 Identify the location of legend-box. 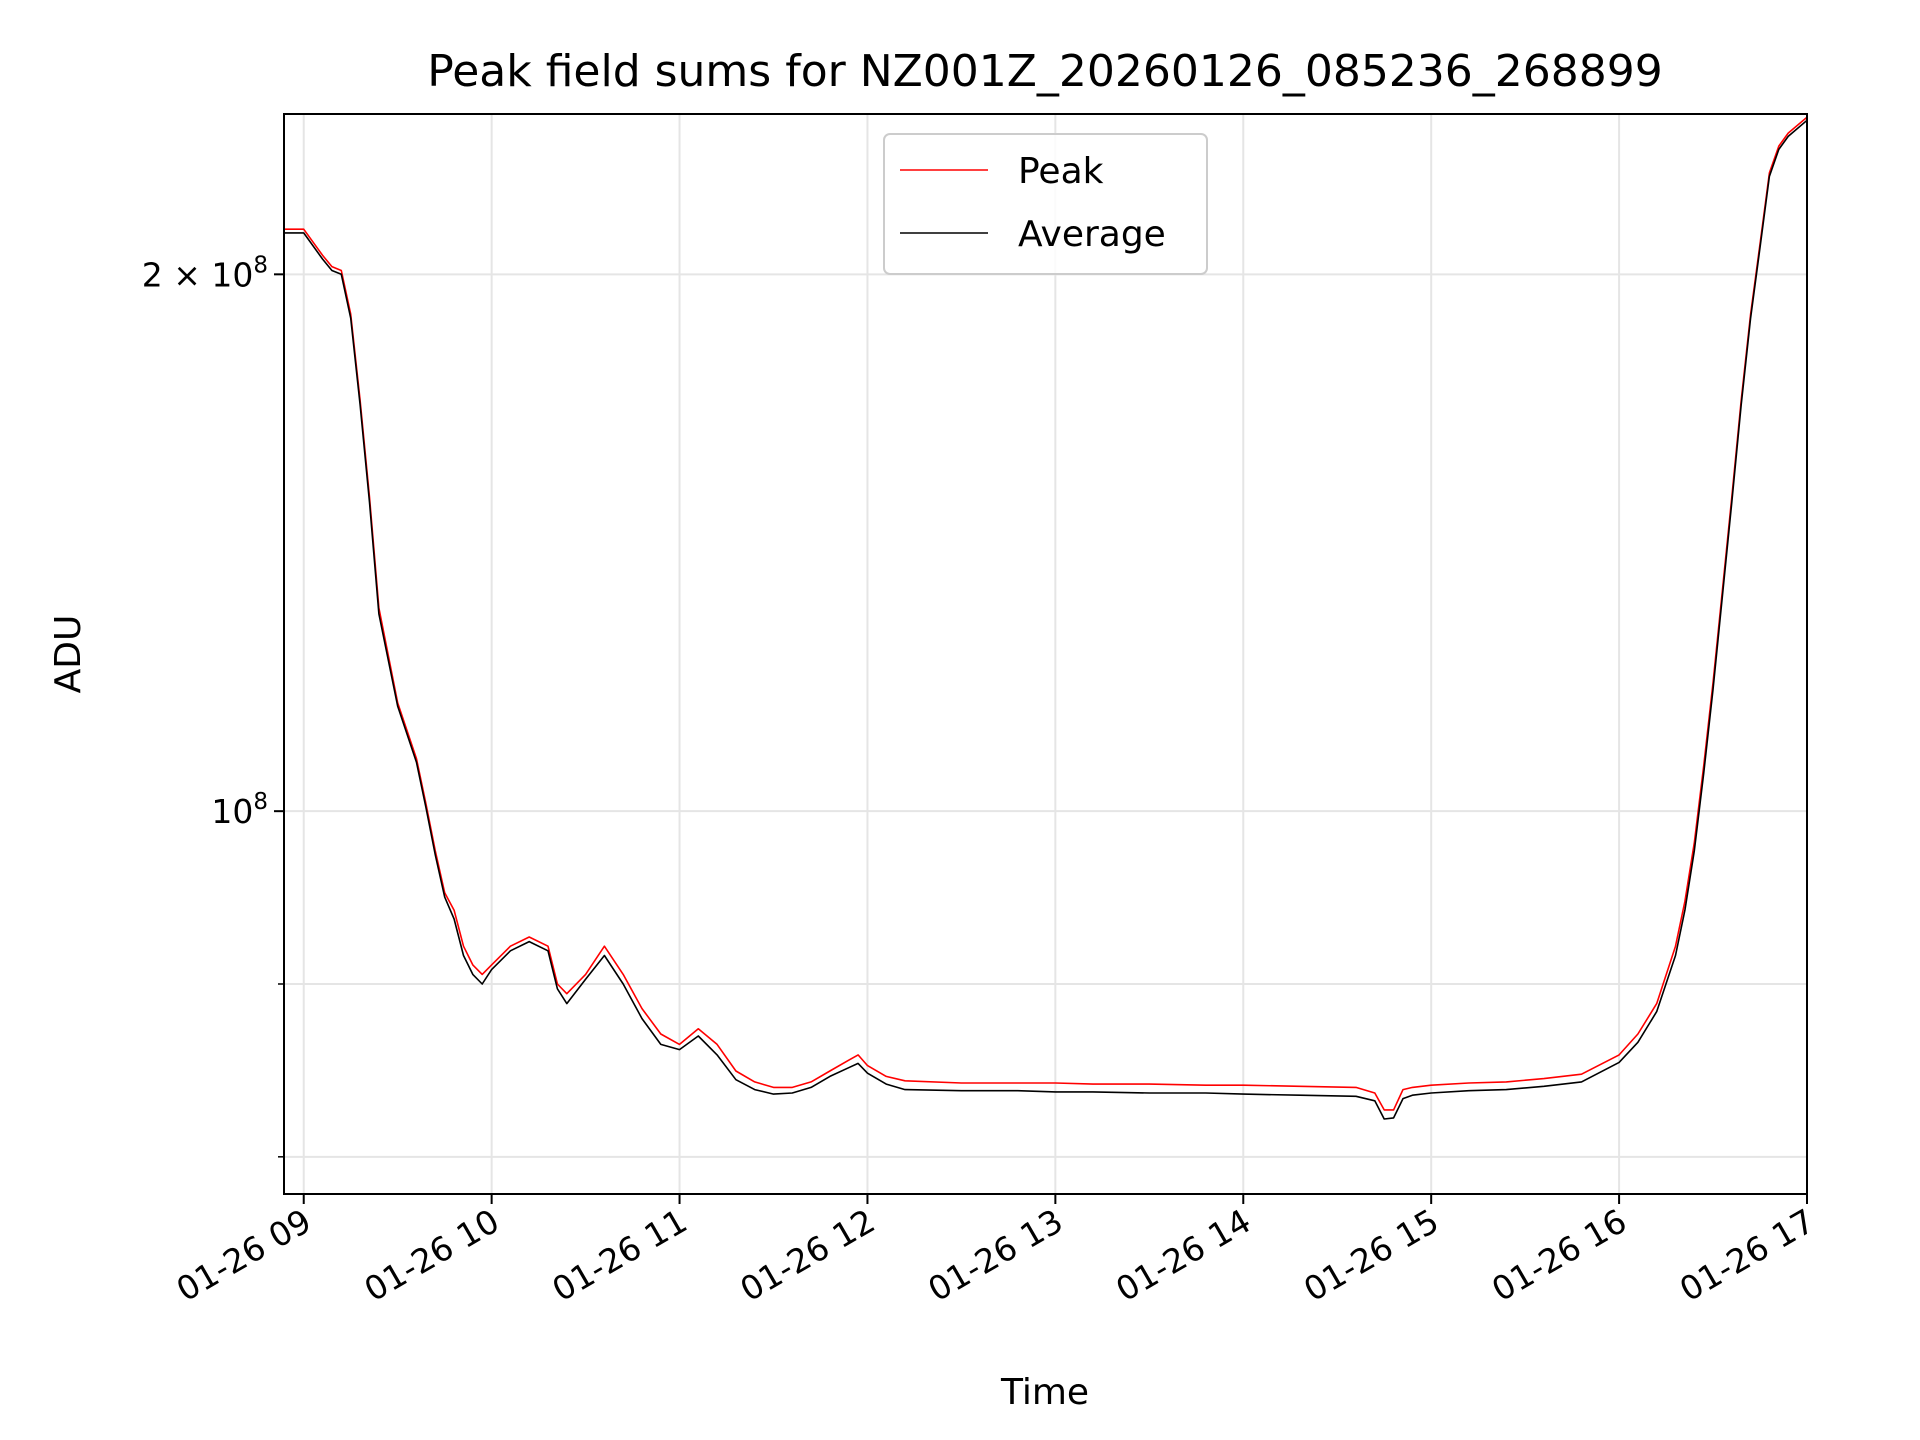
(1045, 204).